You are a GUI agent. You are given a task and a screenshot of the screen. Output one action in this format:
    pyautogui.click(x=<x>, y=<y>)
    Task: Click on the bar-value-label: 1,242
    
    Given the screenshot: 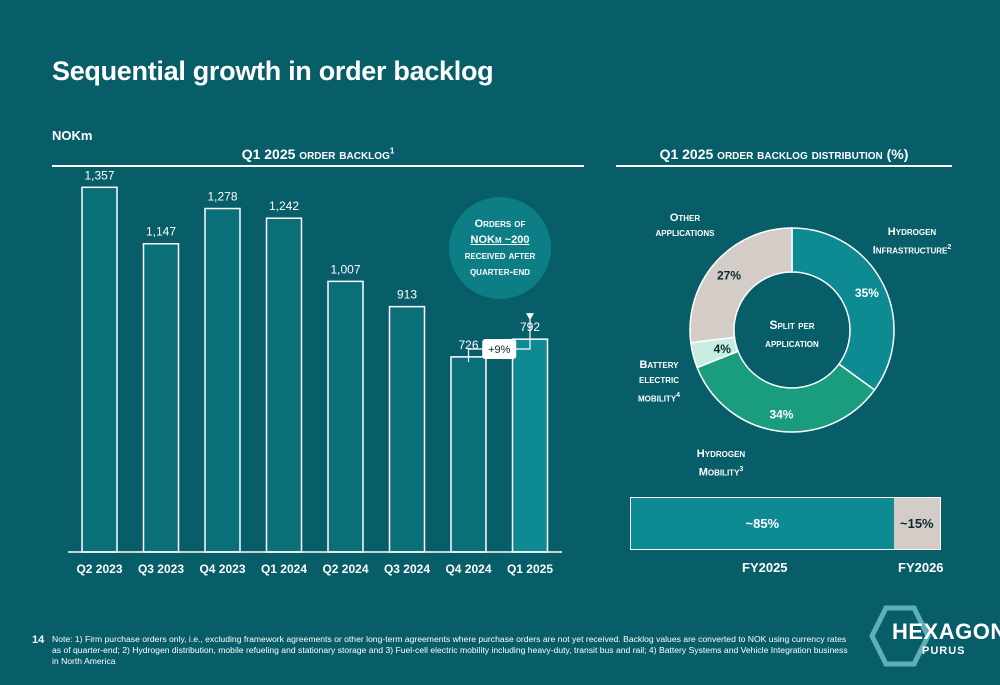 What is the action you would take?
    pyautogui.click(x=284, y=206)
    